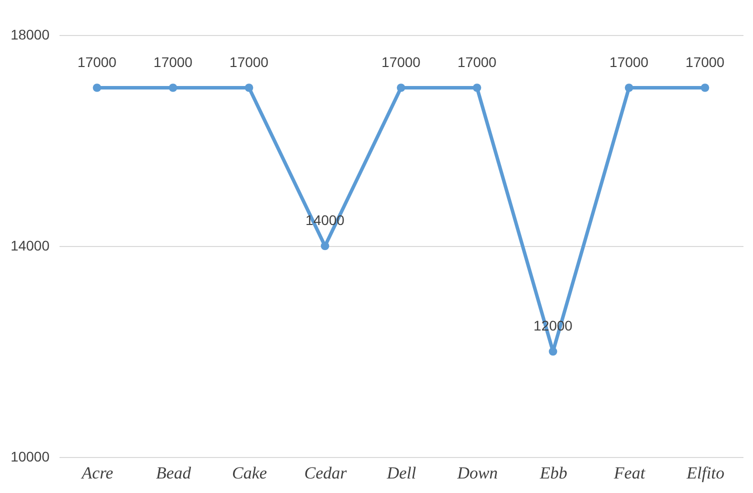  I want to click on x-tick-label: Cedar, so click(326, 473).